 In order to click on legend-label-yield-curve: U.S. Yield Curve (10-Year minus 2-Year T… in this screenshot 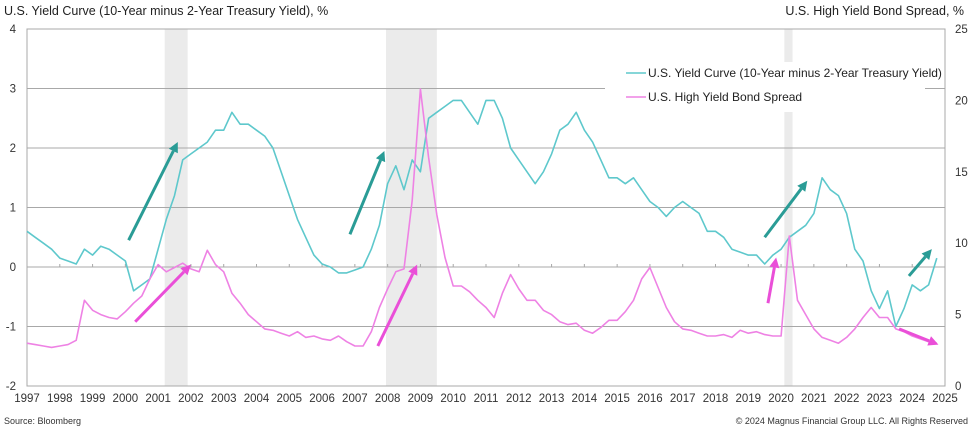, I will do `click(795, 73)`.